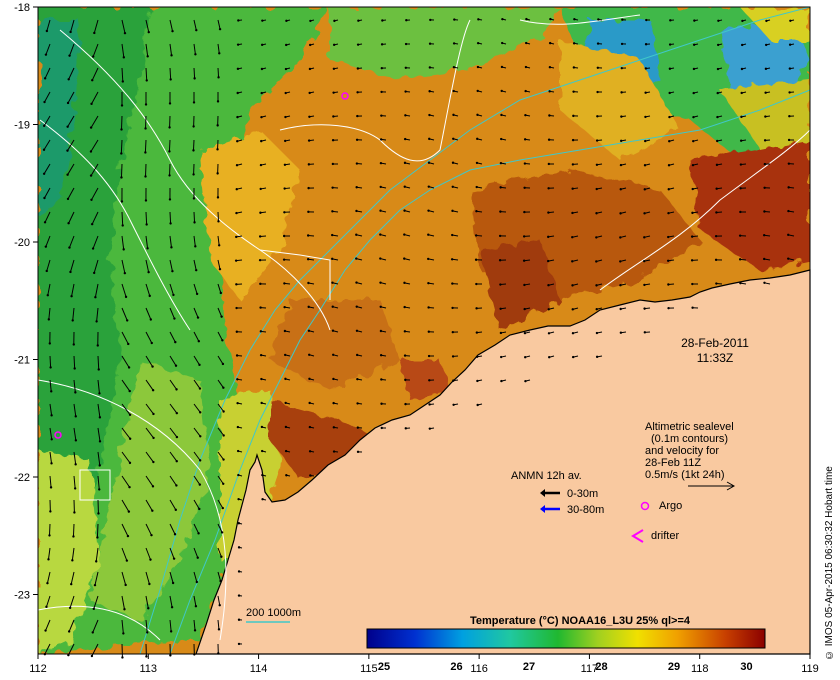 The height and width of the screenshot is (680, 840). I want to click on colorbar-tick-label: 27, so click(529, 667).